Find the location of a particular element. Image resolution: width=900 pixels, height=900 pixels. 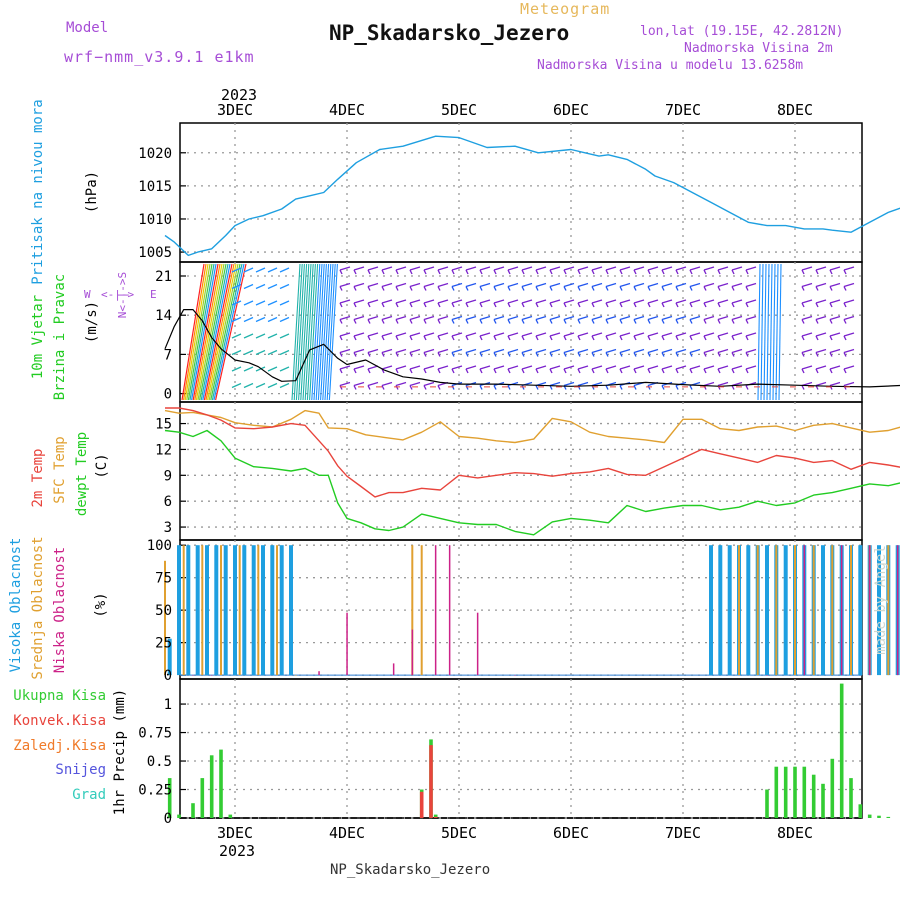

compass-arrow-v: N<-|->S is located at coordinates (122, 295).